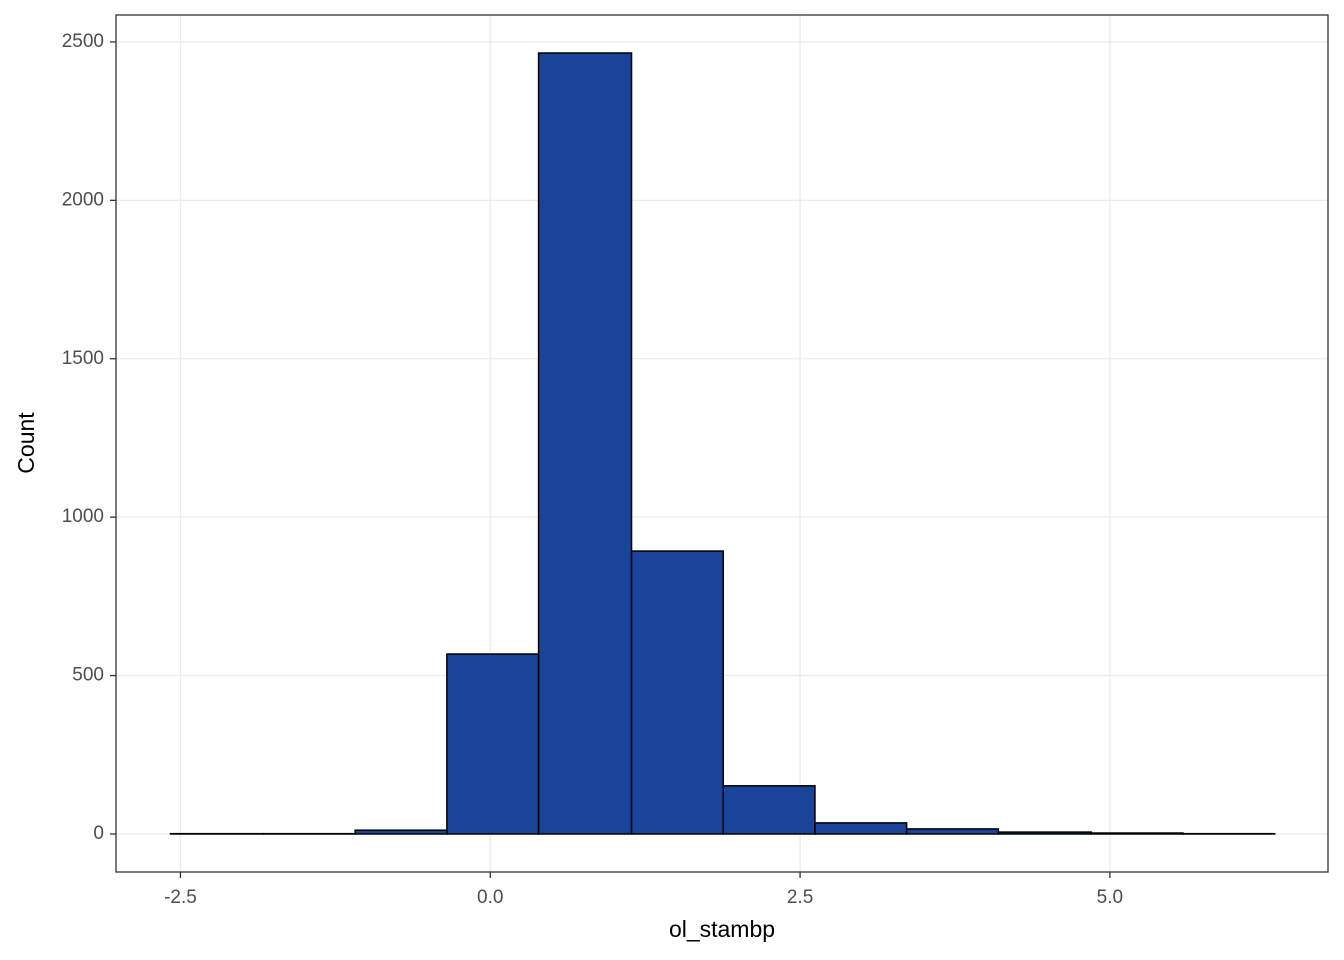  Describe the element at coordinates (26, 443) in the screenshot. I see `y-axis-title: Count` at that location.